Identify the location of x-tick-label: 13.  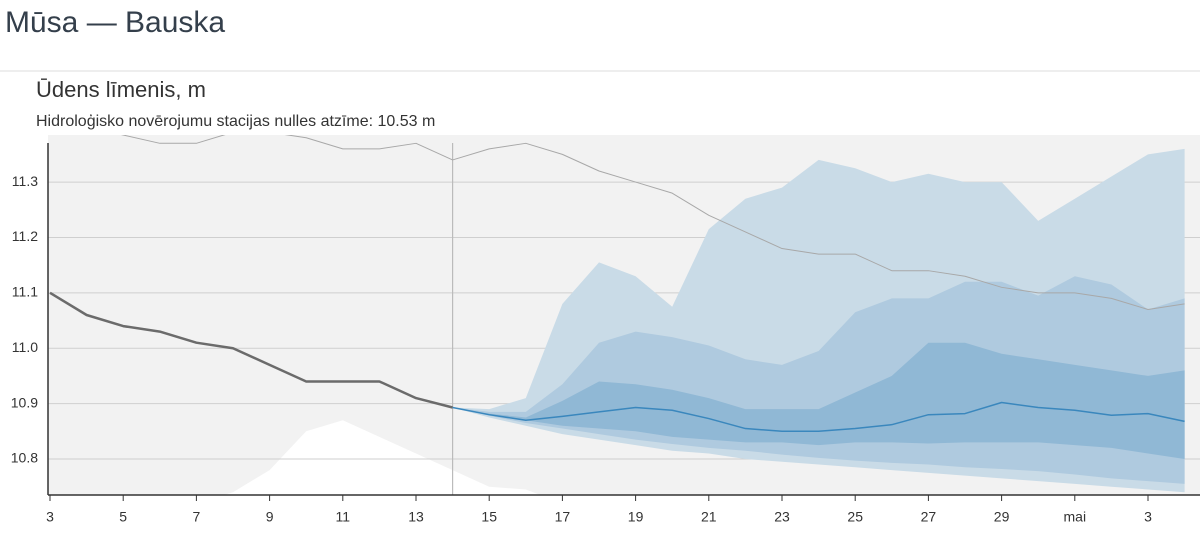
(416, 517).